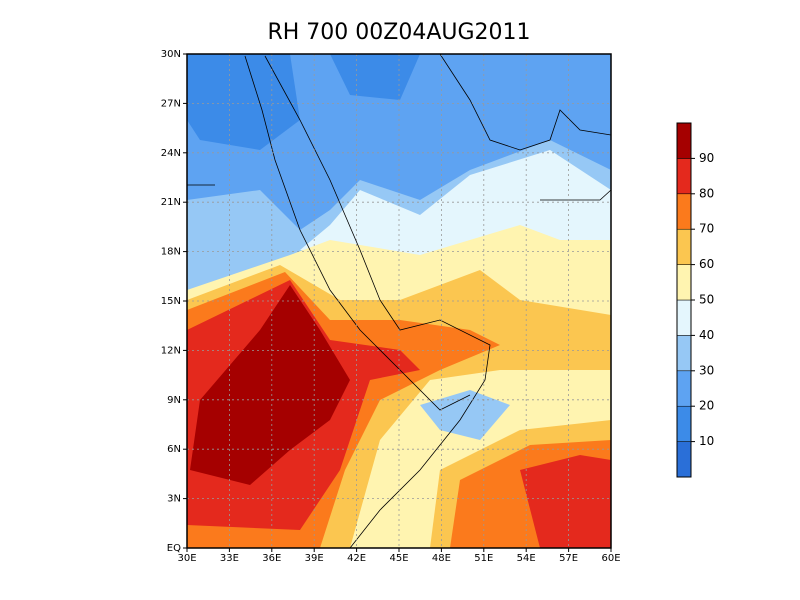  I want to click on colorbar-label: 60, so click(706, 264).